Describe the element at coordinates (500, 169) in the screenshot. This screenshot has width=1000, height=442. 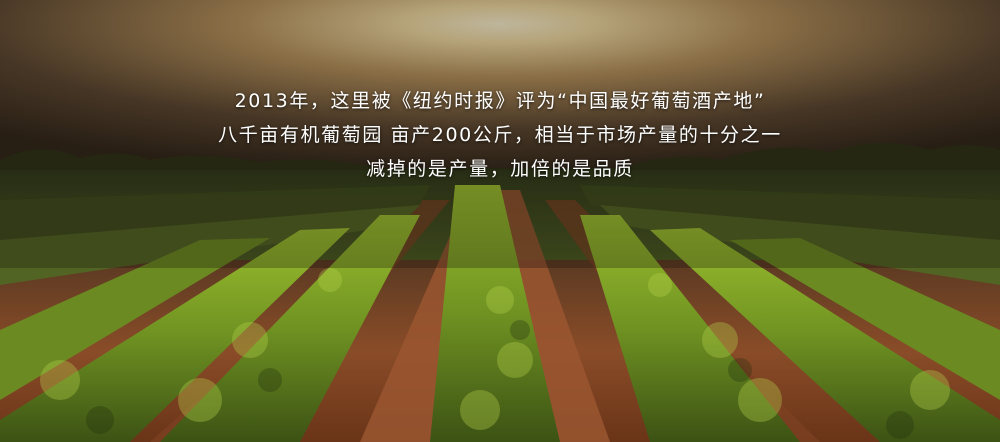
I see `caption-line-3: 减掉的是产量，加倍的是品质` at that location.